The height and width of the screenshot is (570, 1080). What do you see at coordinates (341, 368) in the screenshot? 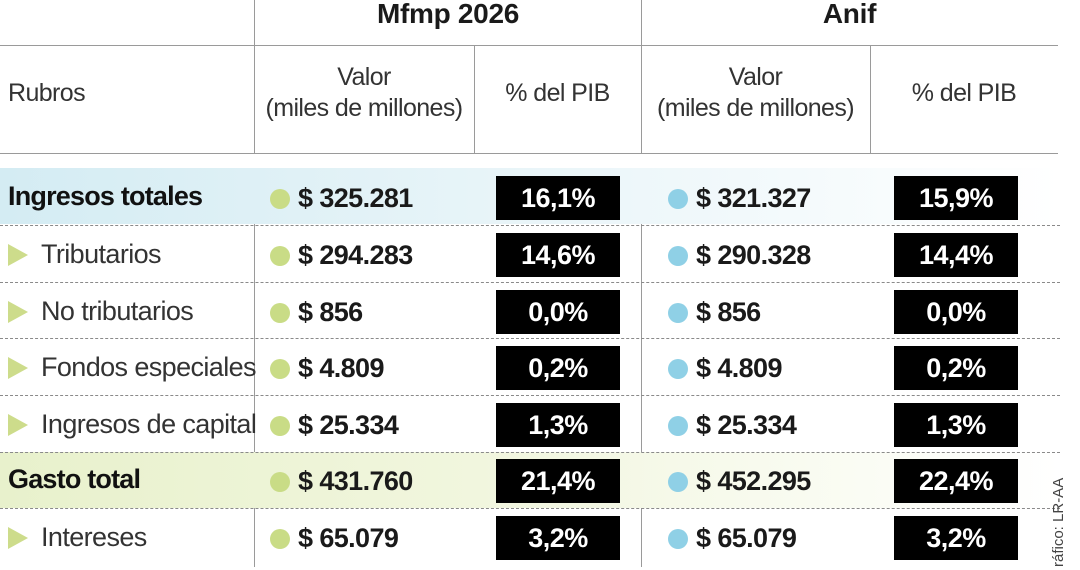
I see `mfmp-valor: $ 4.809` at bounding box center [341, 368].